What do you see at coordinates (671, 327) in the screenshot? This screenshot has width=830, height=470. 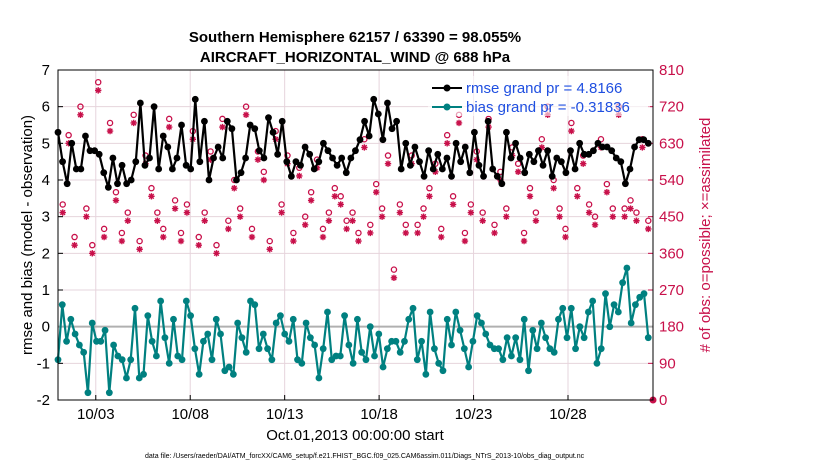 I see `y-tick-label-right: 180` at bounding box center [671, 327].